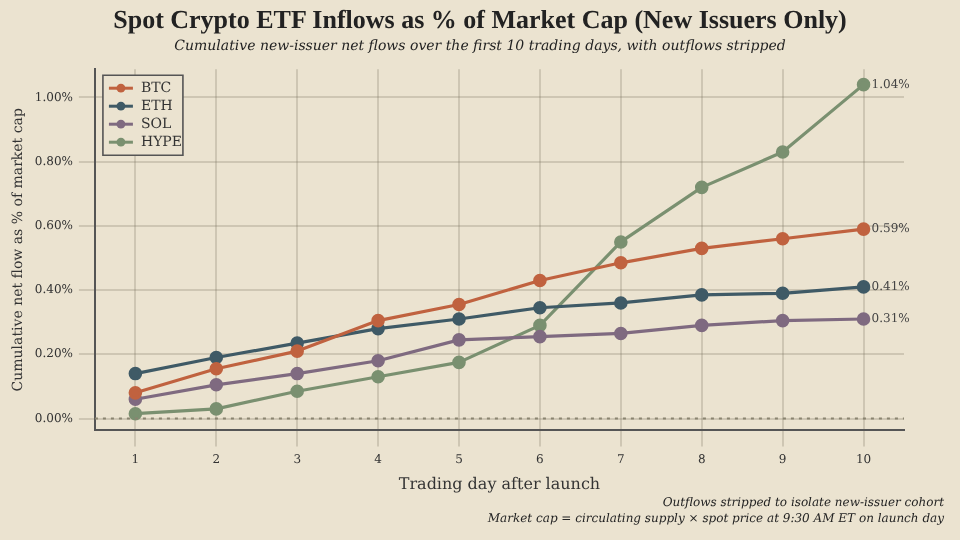  What do you see at coordinates (480, 20) in the screenshot?
I see `chart-title: Spot Crypto ETF Inflows as % of Market Cap (New Issuers Only)` at bounding box center [480, 20].